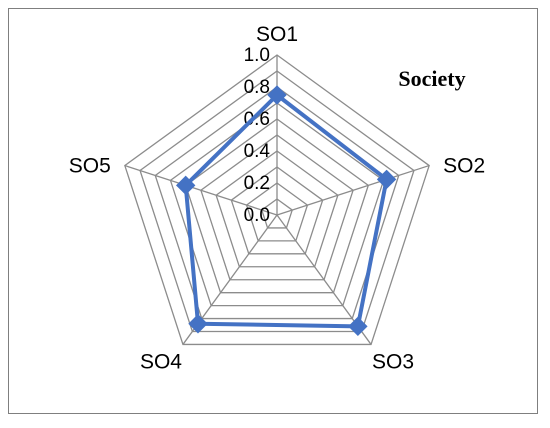  What do you see at coordinates (431, 78) in the screenshot?
I see `chart-title: Society` at bounding box center [431, 78].